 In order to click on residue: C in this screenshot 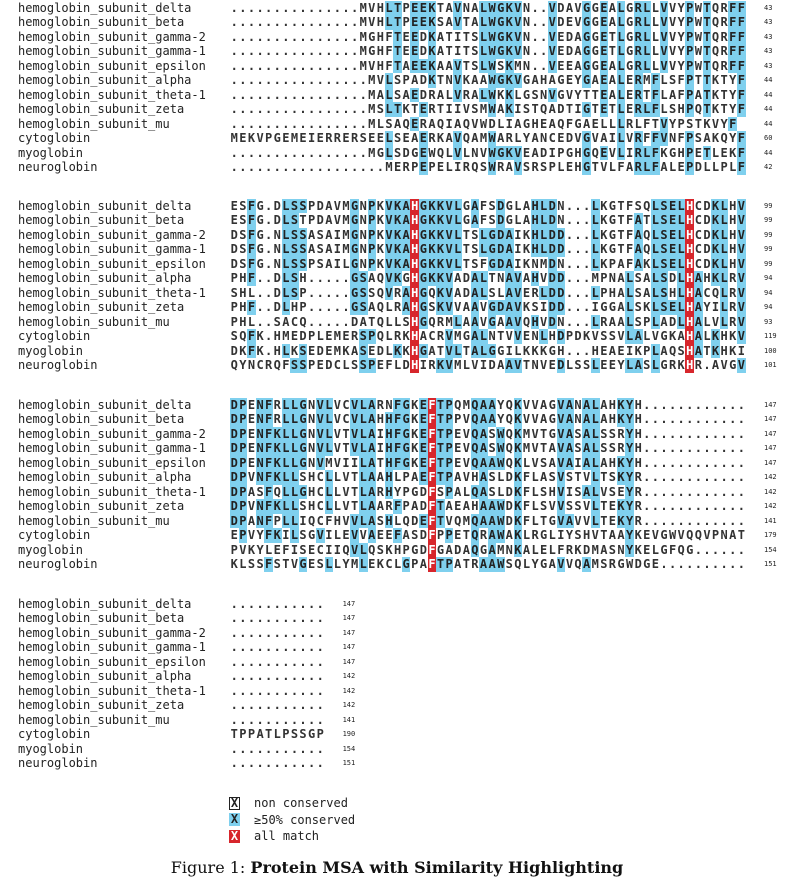, I will do `click(346, 419)`.